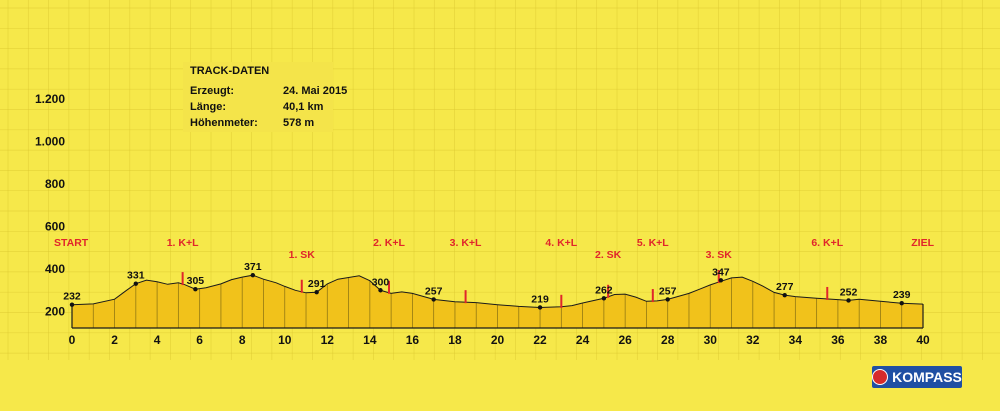 The image size is (1000, 411). I want to click on x-tick-label: 10, so click(285, 340).